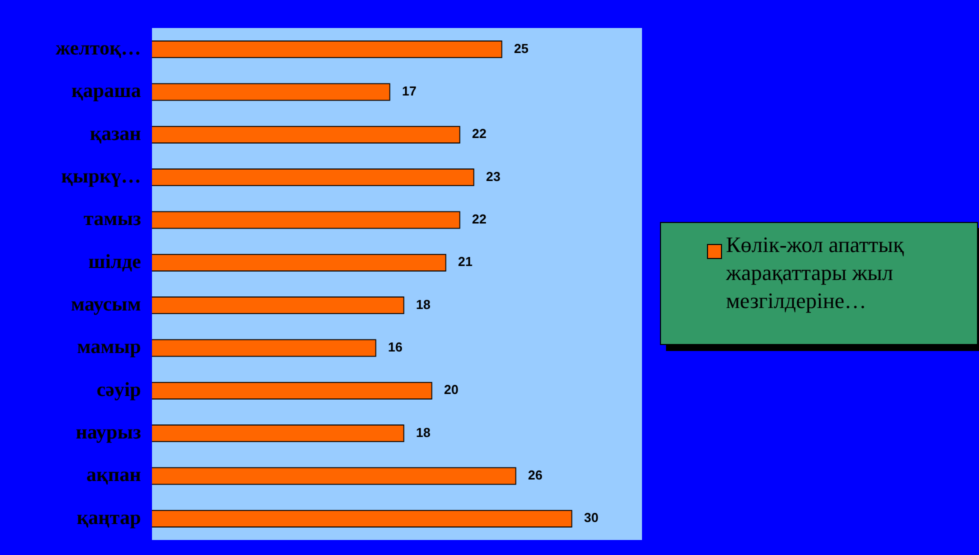  What do you see at coordinates (108, 433) in the screenshot?
I see `y-tick-label: наурыз` at bounding box center [108, 433].